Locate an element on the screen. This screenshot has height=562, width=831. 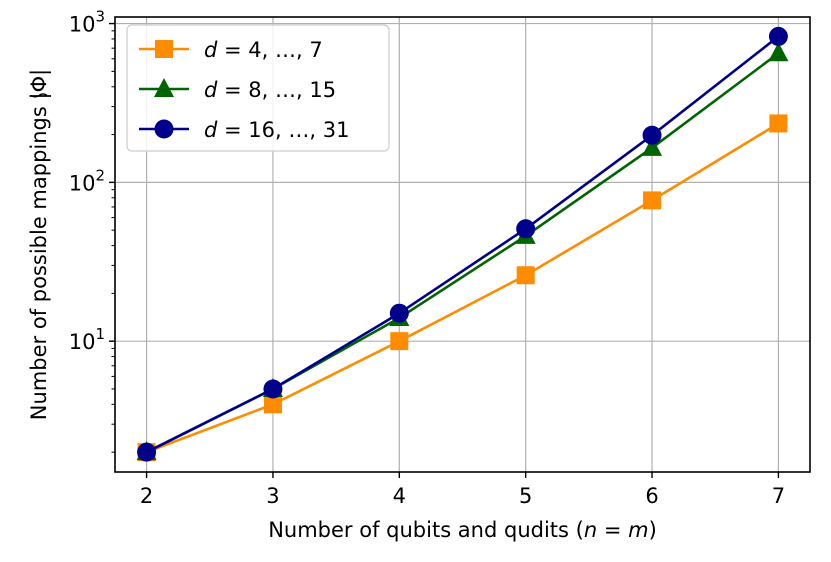
tilde-mark is located at coordinates (39, 95).